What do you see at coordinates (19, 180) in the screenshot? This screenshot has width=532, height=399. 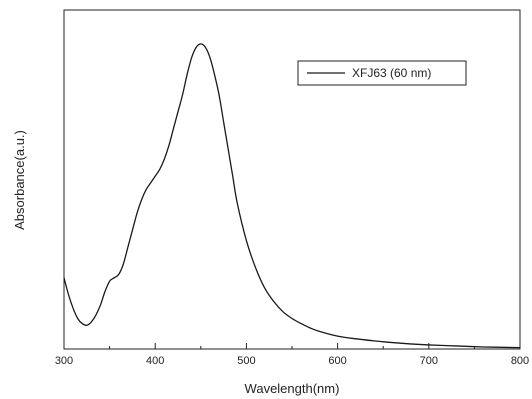 I see `y-axis-label: Absorbance(a.u.)` at bounding box center [19, 180].